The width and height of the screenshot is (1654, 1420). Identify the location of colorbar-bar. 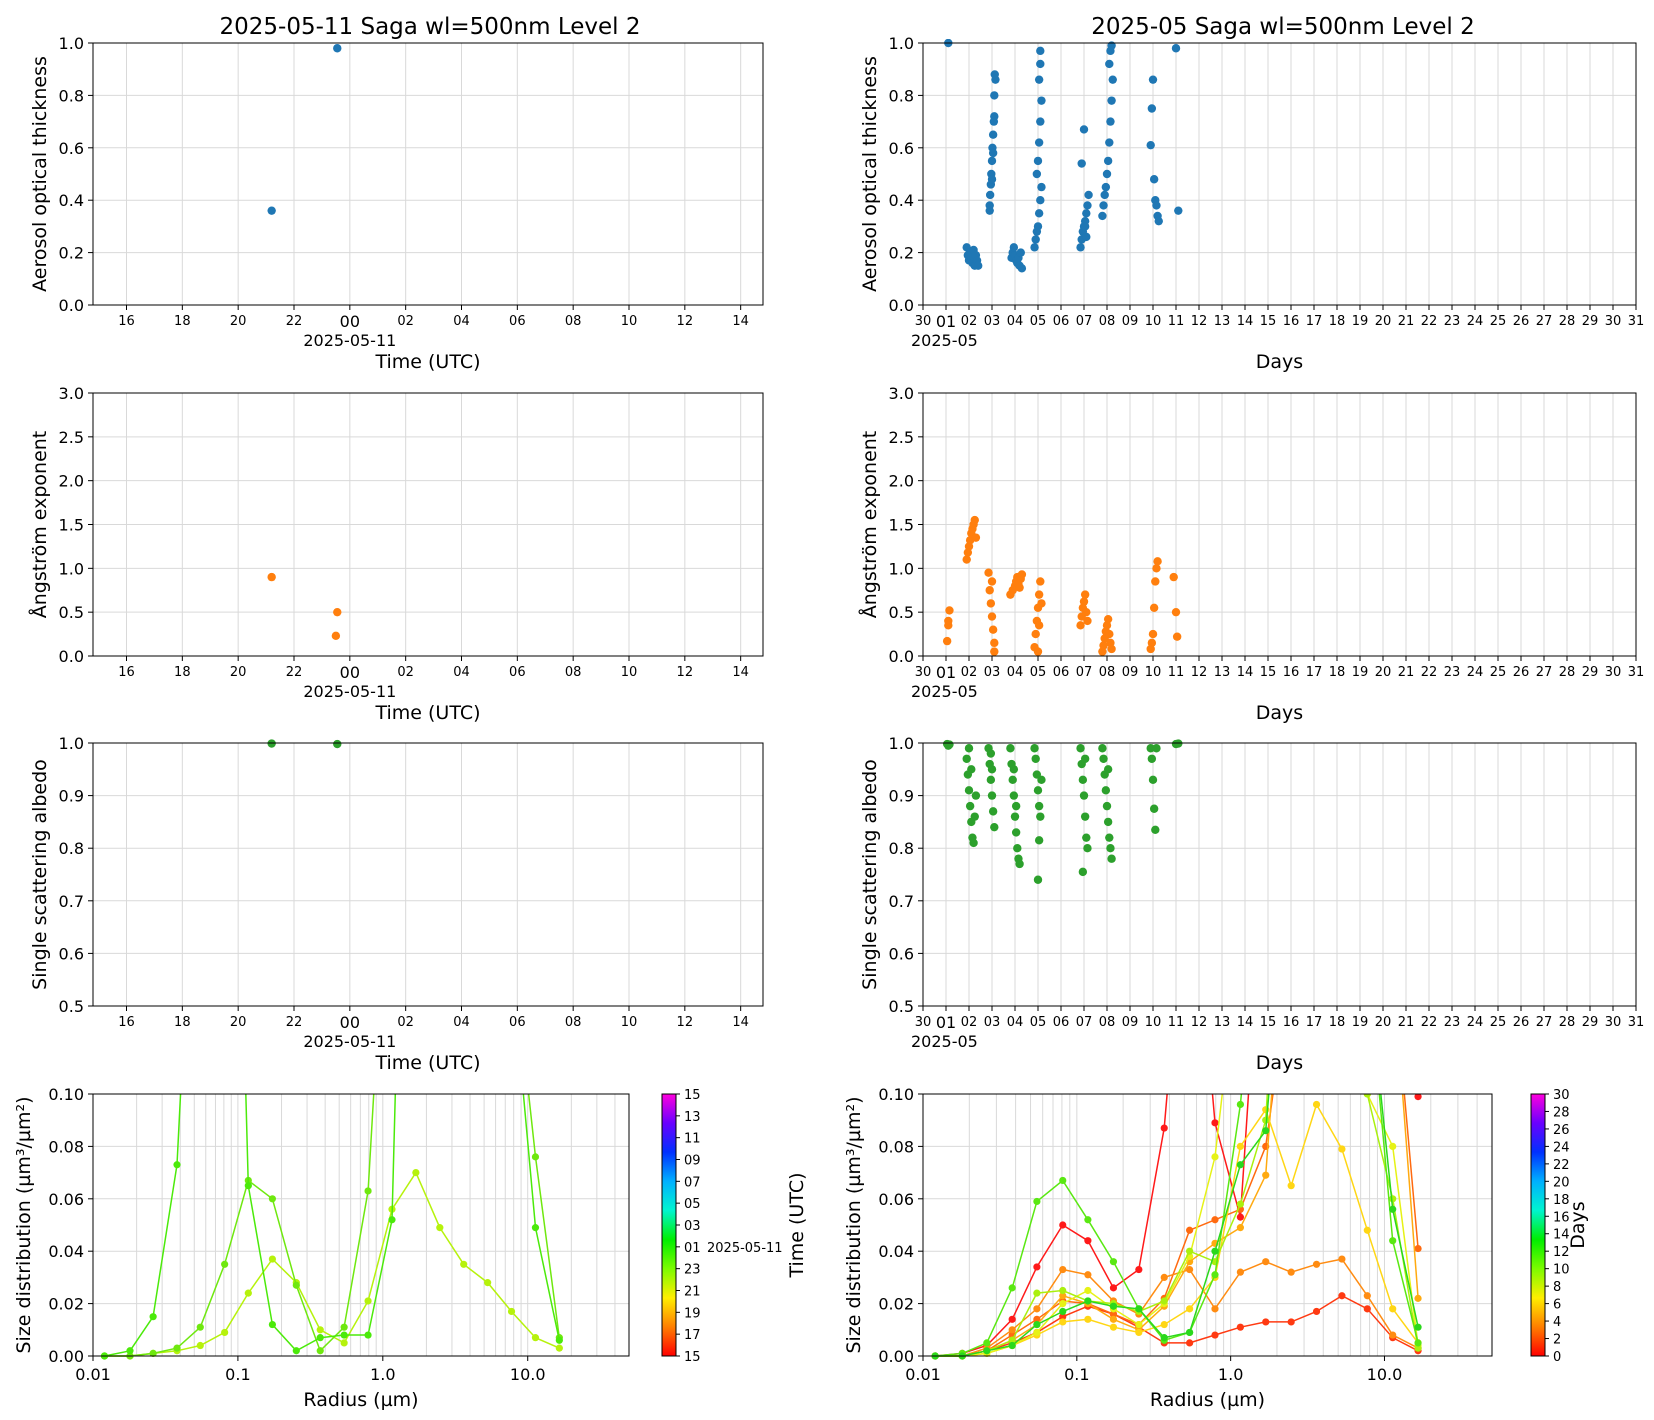
(669, 1225).